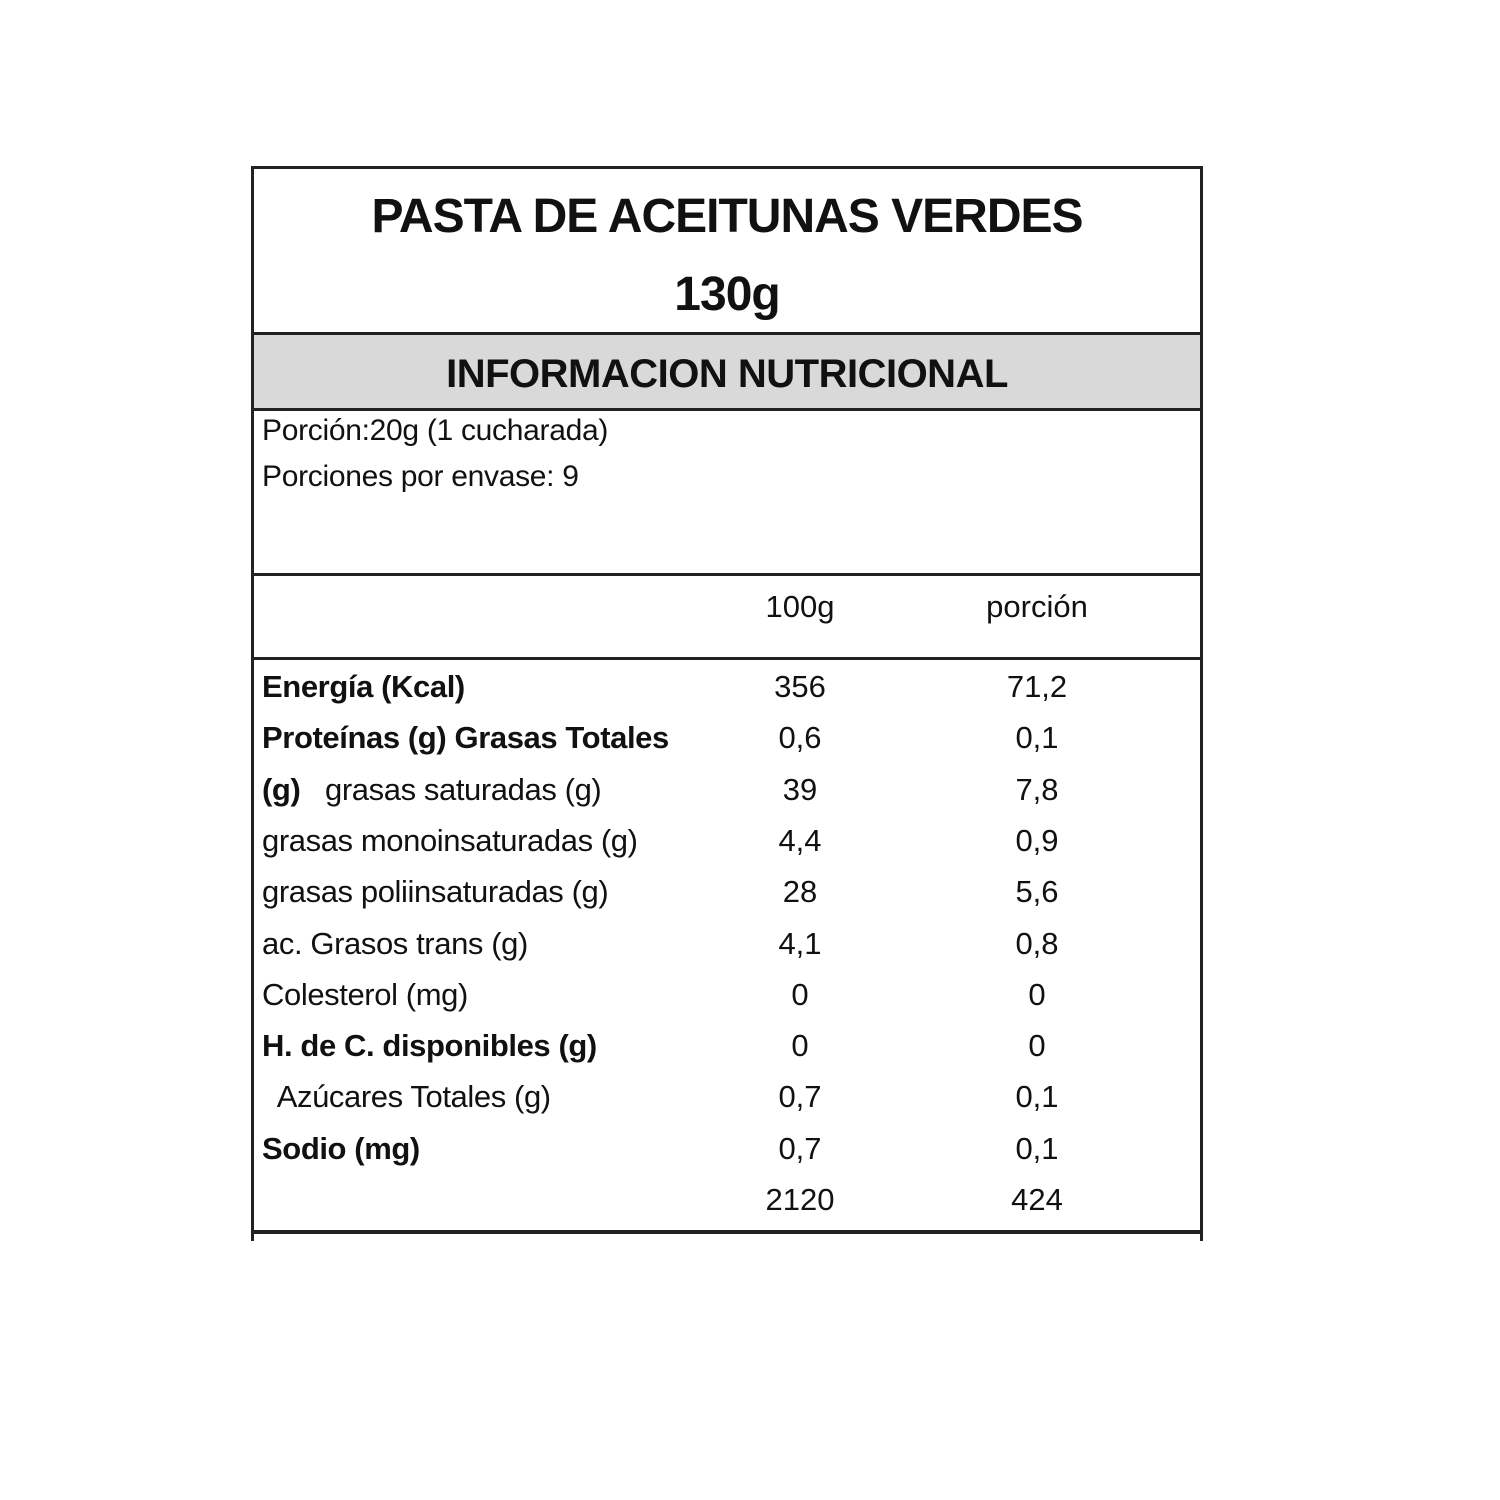 Image resolution: width=1500 pixels, height=1500 pixels. Describe the element at coordinates (800, 606) in the screenshot. I see `column-header-100g: 100g` at that location.